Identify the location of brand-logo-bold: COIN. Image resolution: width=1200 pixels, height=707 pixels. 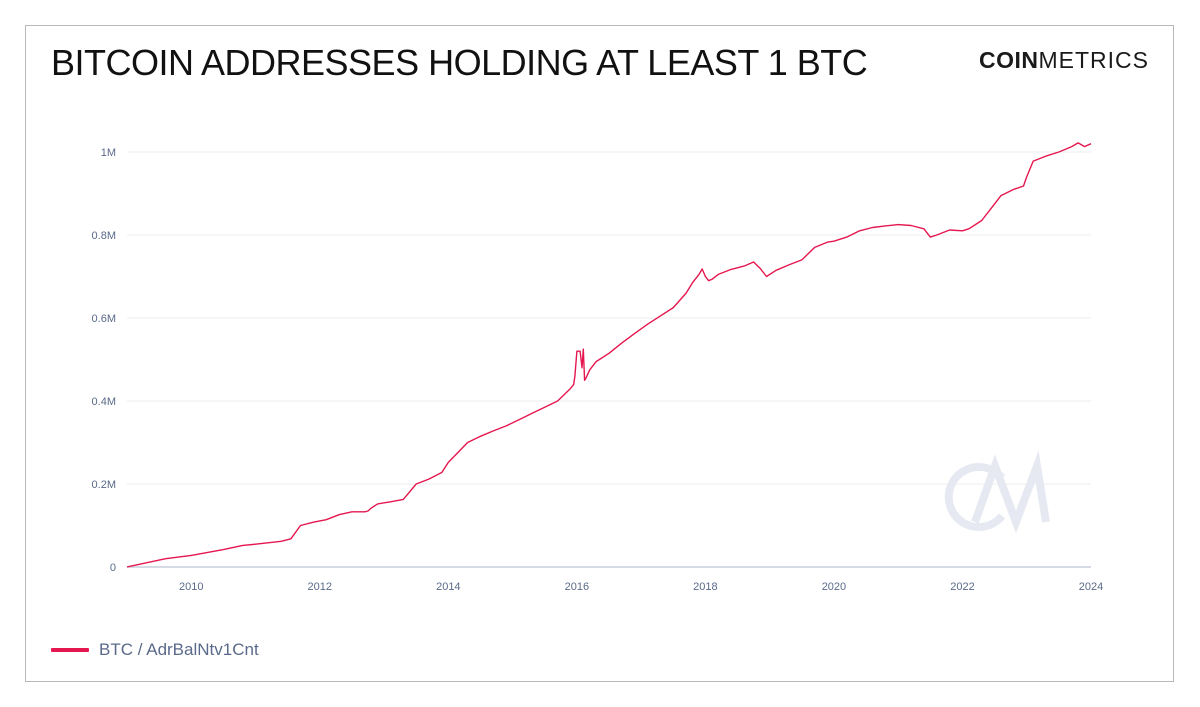
(1009, 60).